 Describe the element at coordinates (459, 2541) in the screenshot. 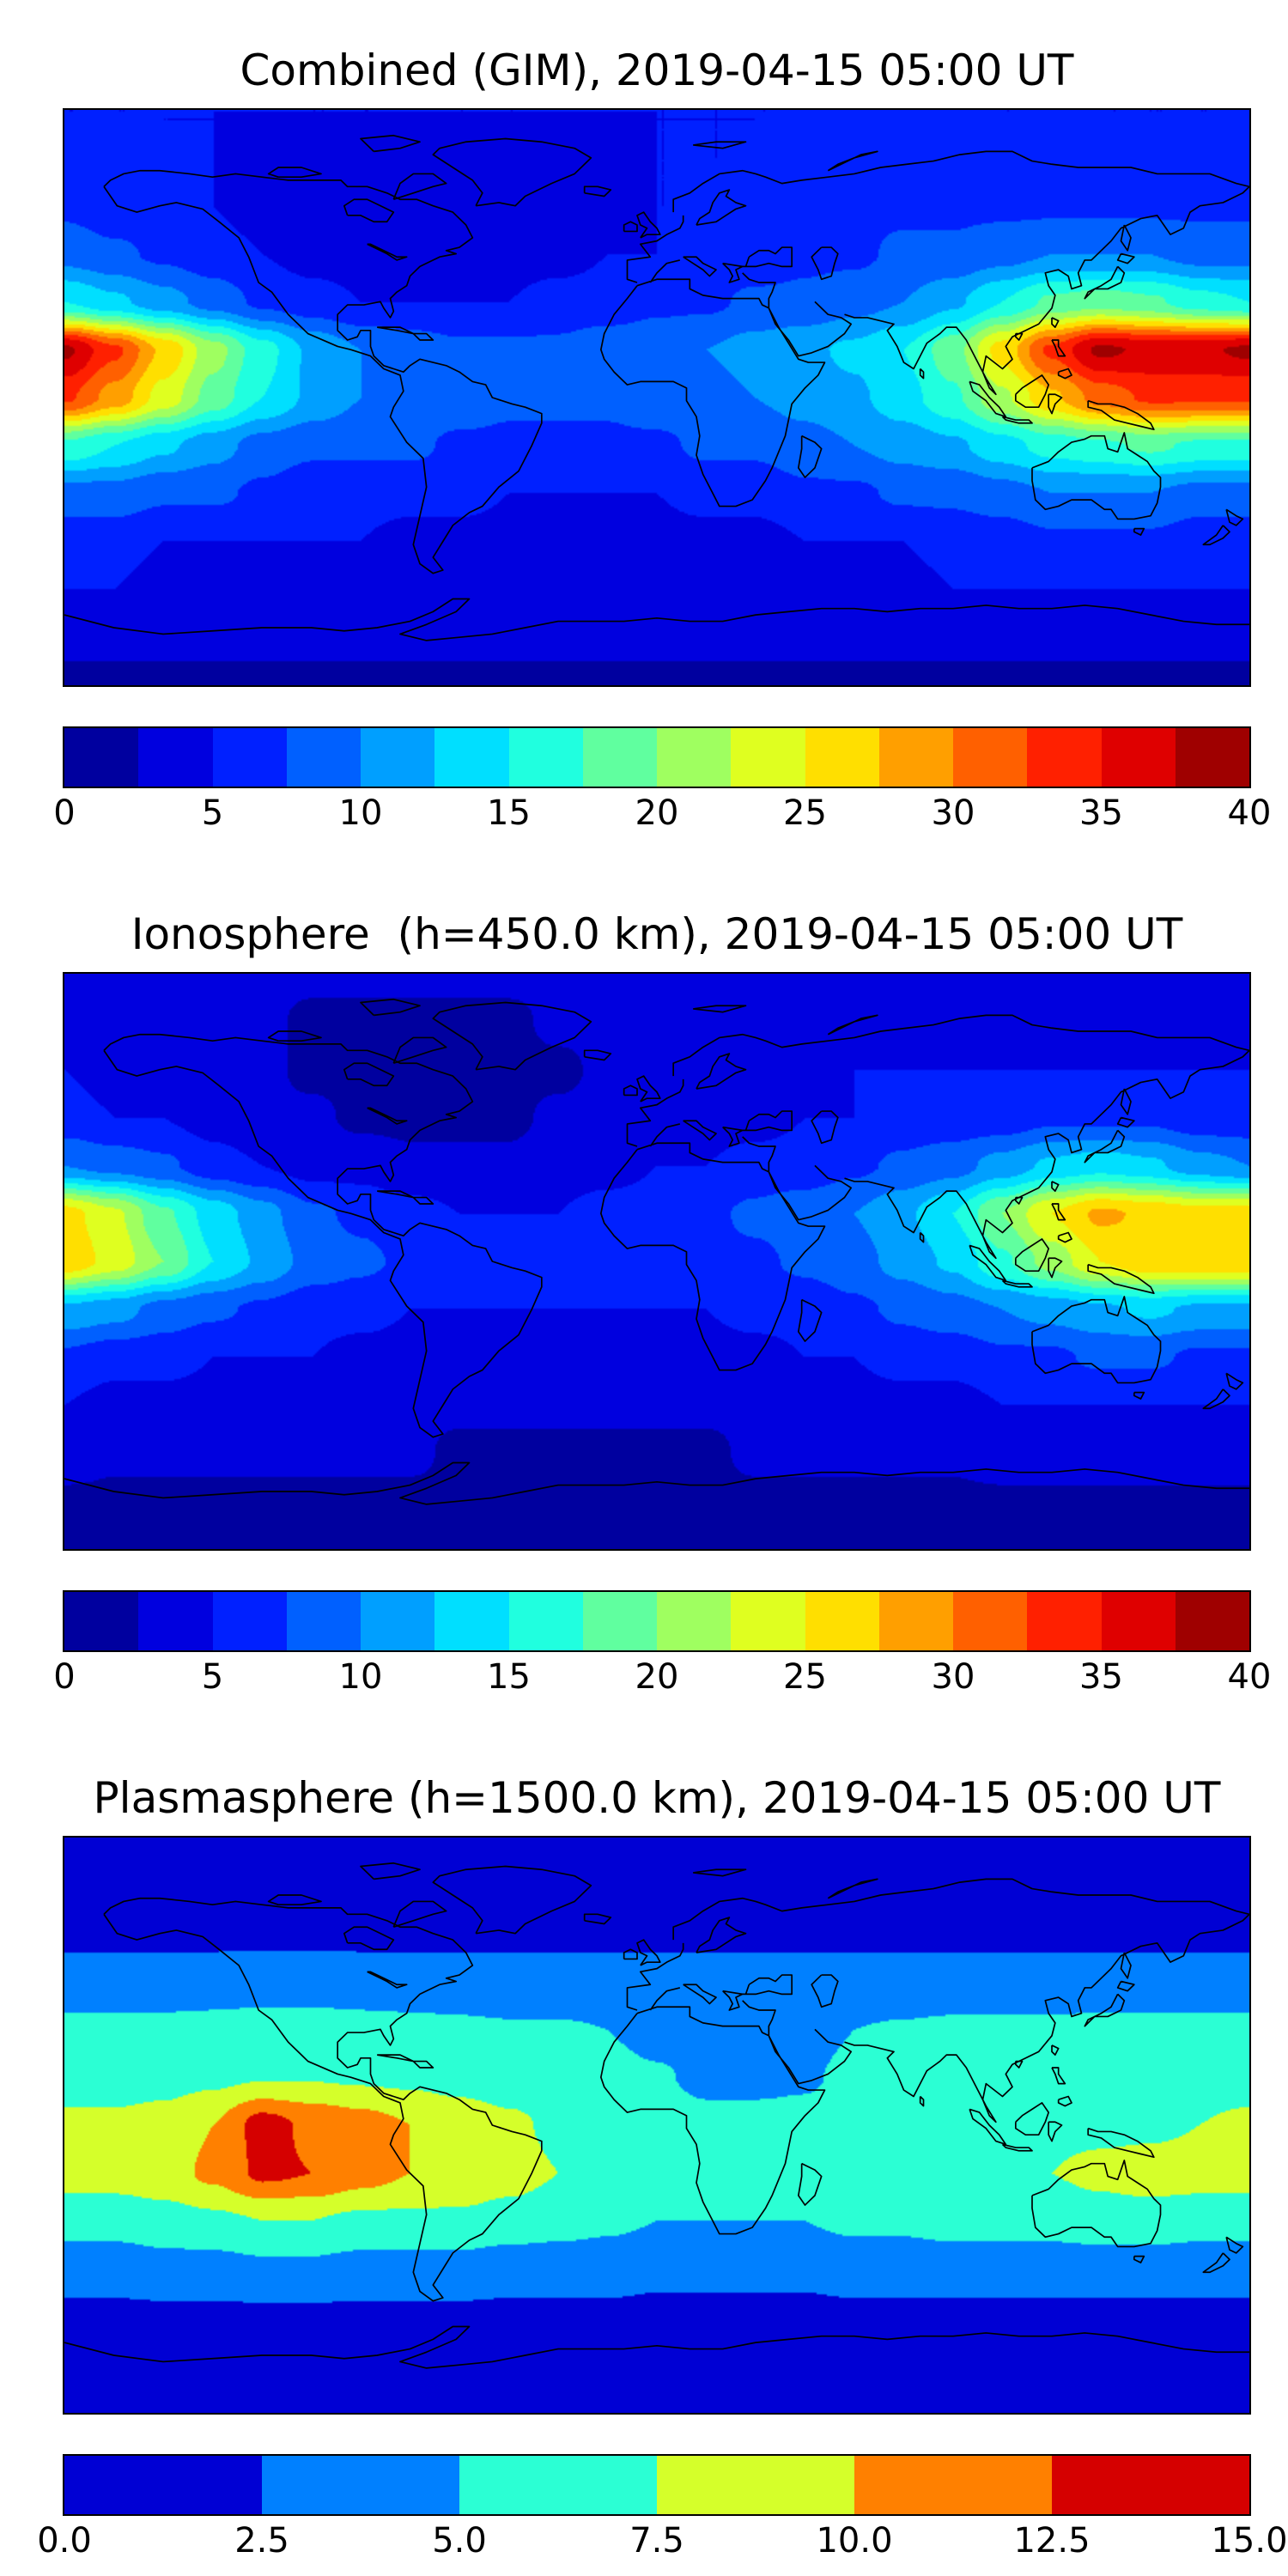

I see `colorbar-tick-label: 5.0` at that location.